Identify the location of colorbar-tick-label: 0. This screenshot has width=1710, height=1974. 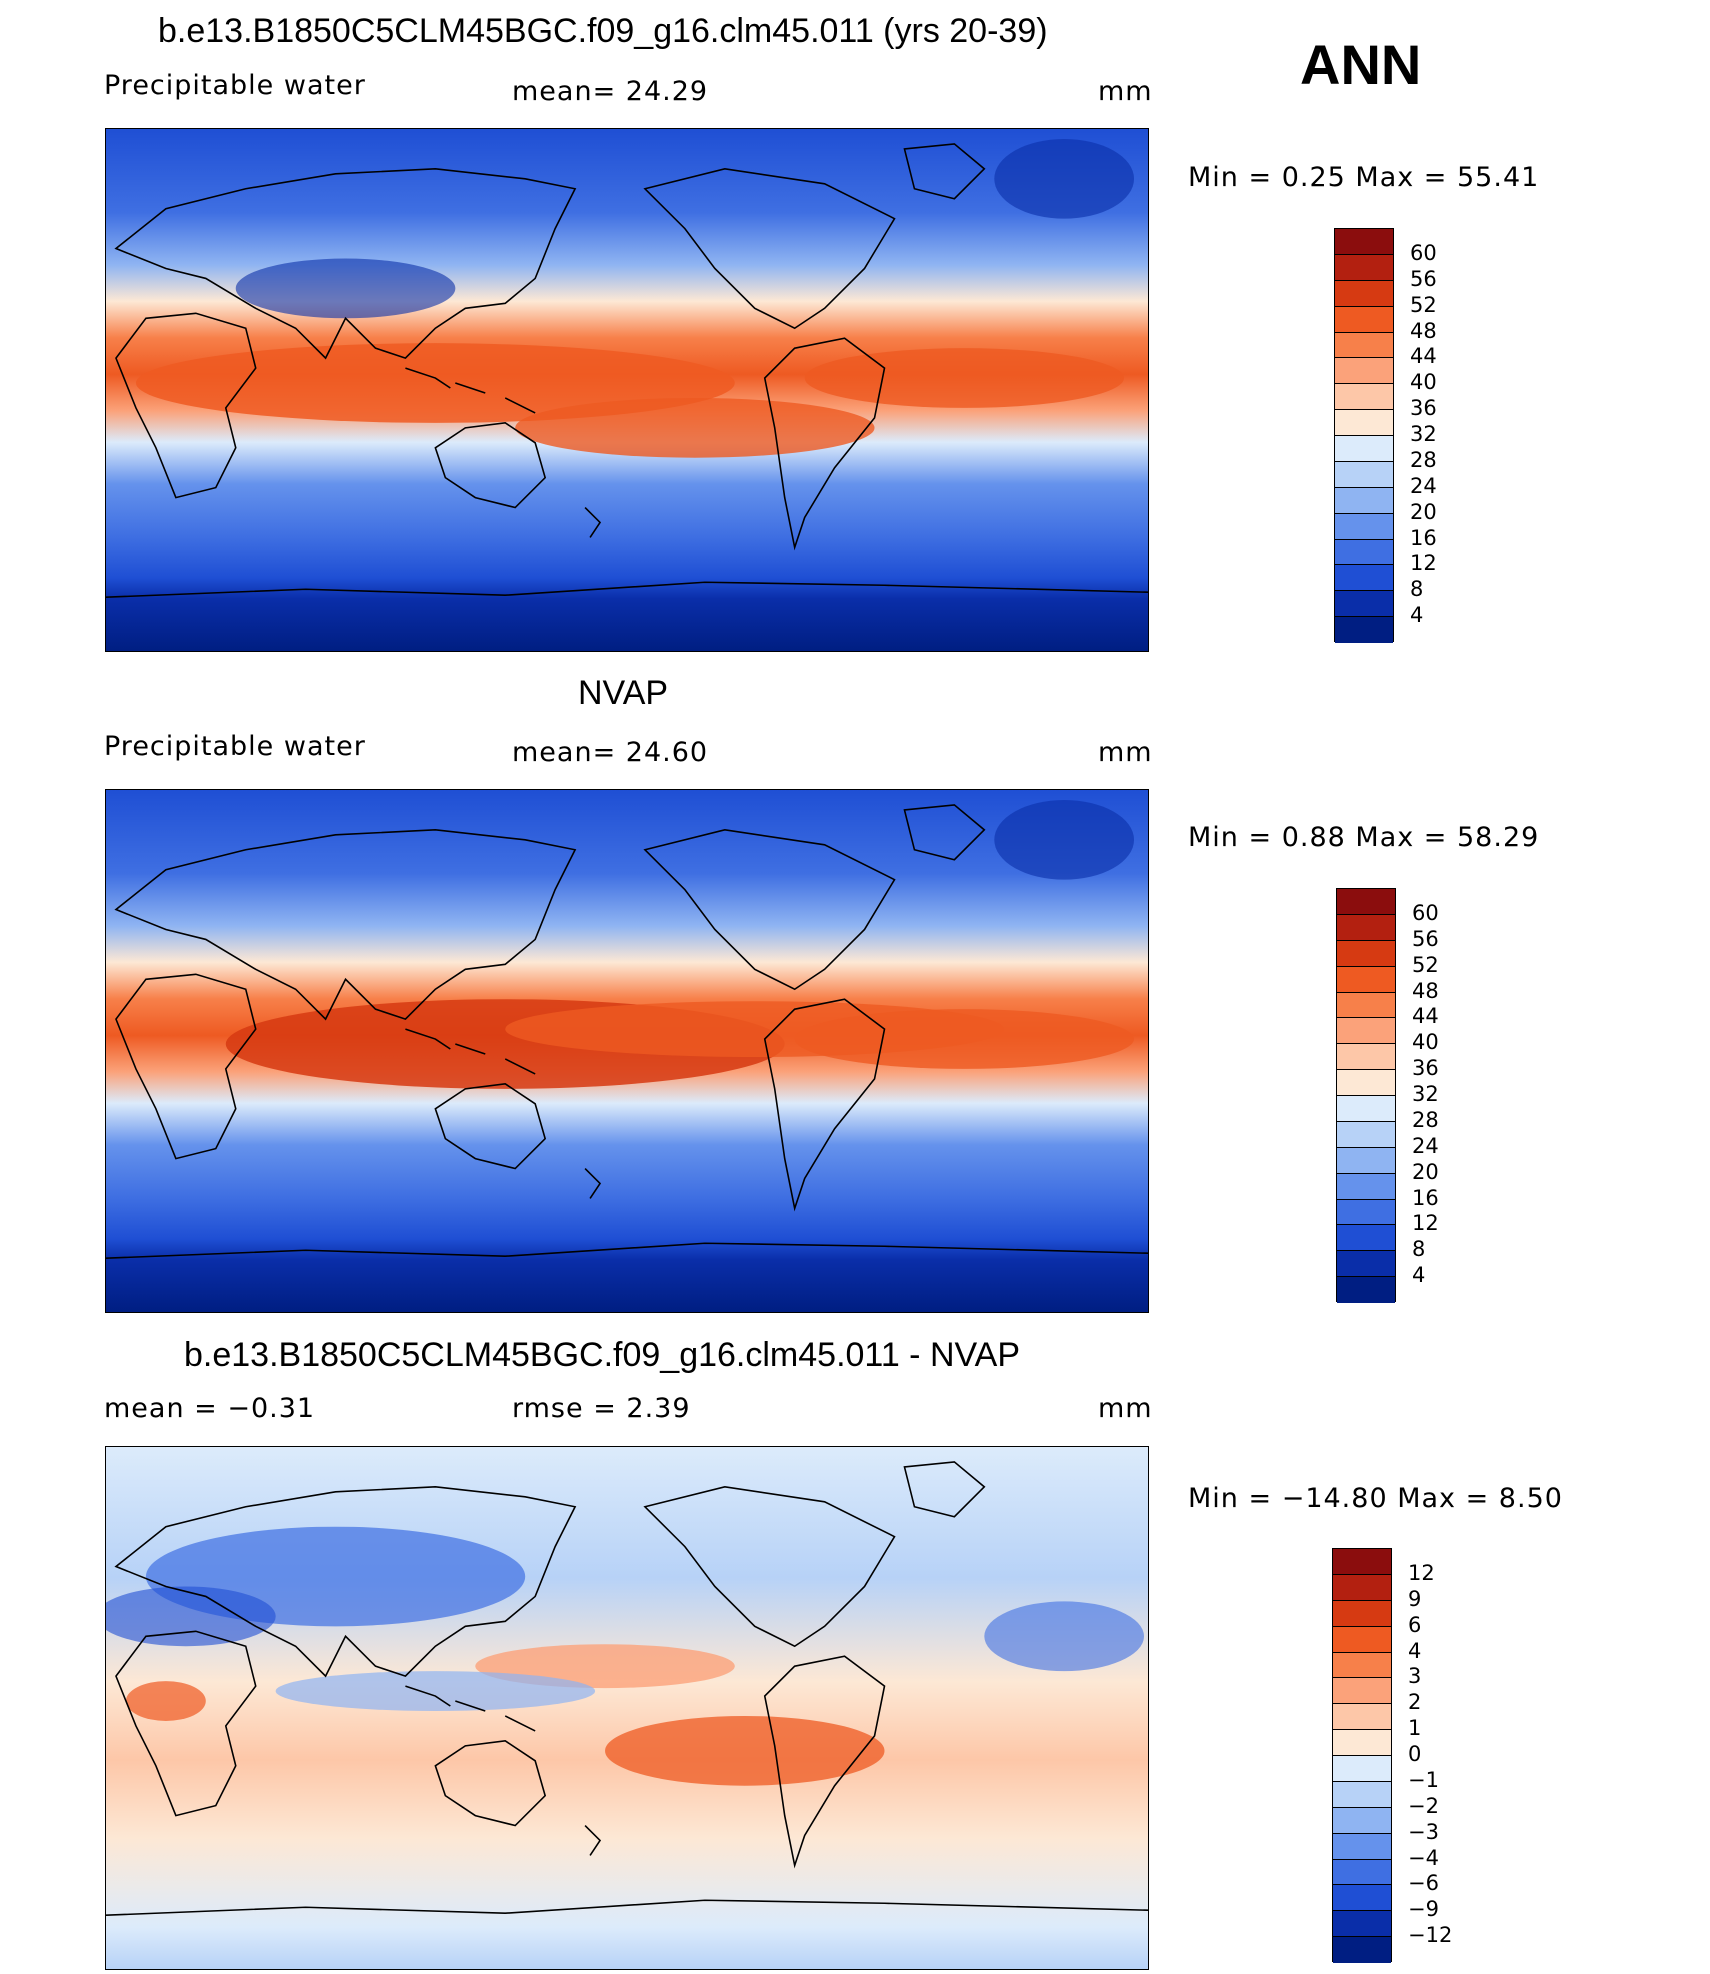
(1415, 1754).